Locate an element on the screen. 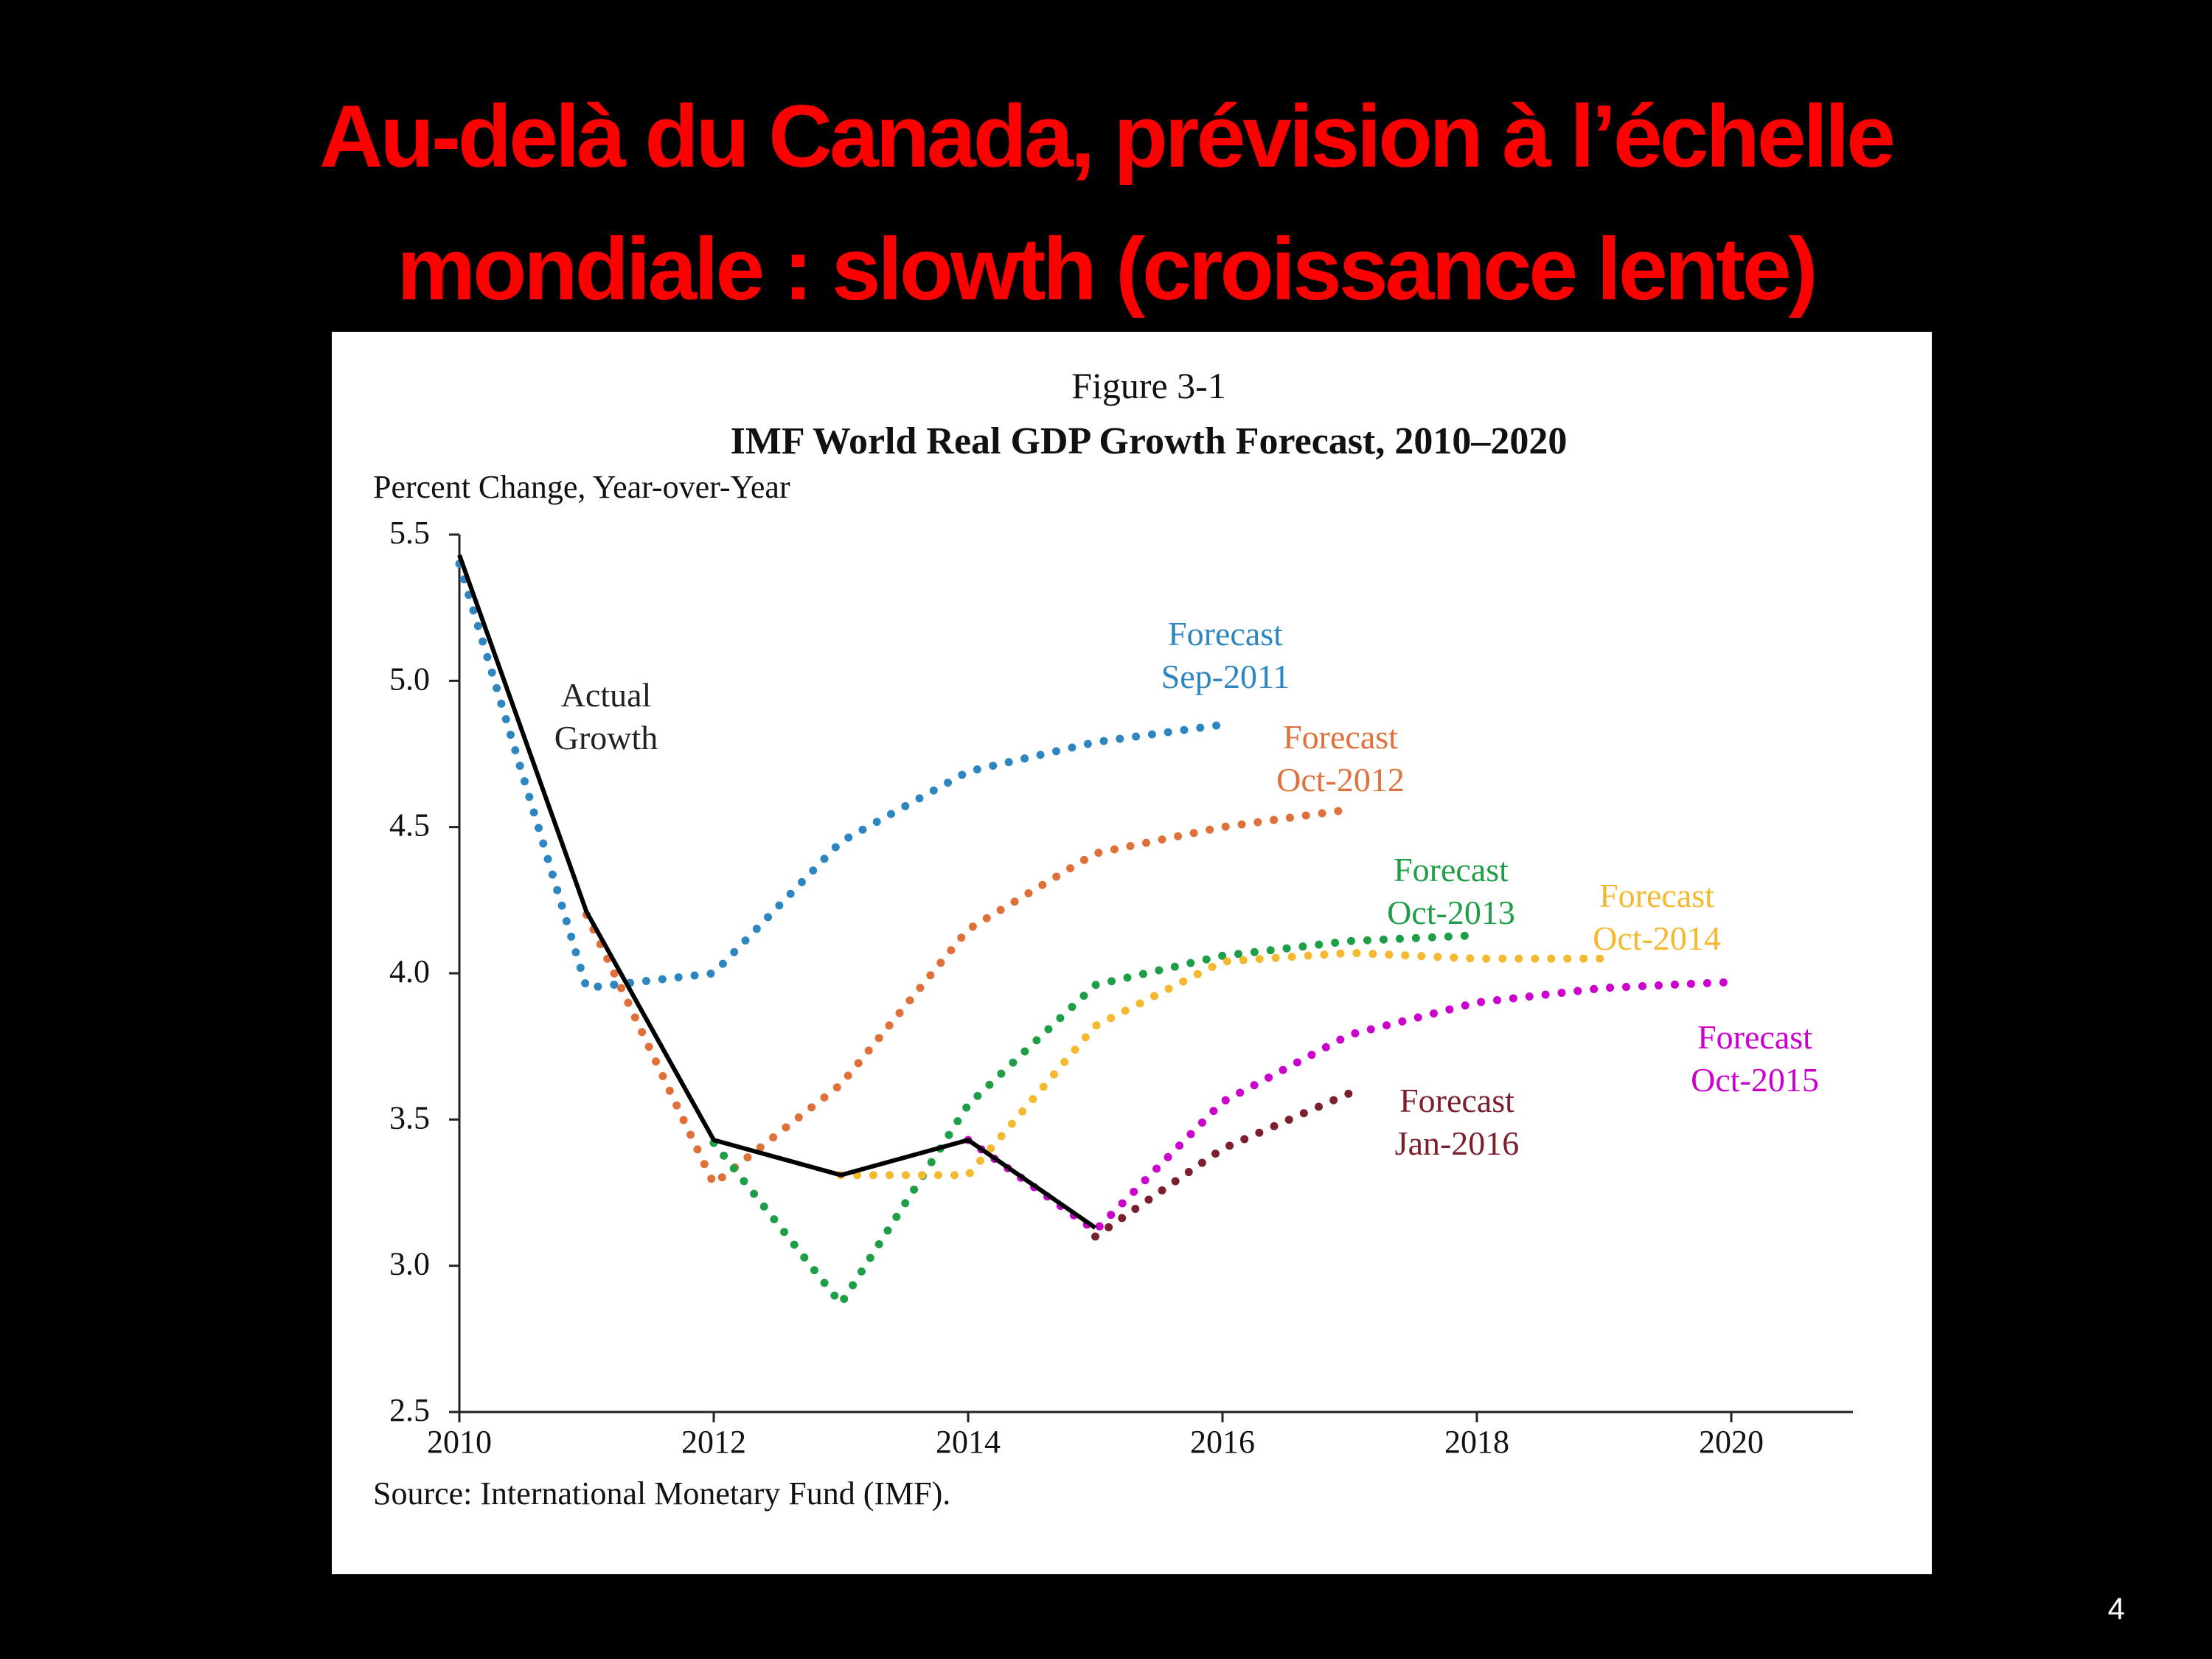 The image size is (2212, 1659). x-tick-label: 2018 is located at coordinates (1476, 1442).